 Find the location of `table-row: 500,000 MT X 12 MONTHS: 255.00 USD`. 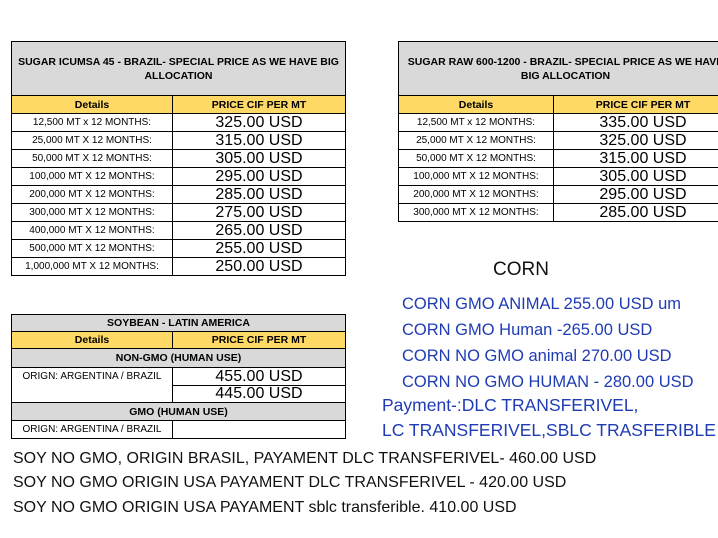

table-row: 500,000 MT X 12 MONTHS: 255.00 USD is located at coordinates (178, 248).